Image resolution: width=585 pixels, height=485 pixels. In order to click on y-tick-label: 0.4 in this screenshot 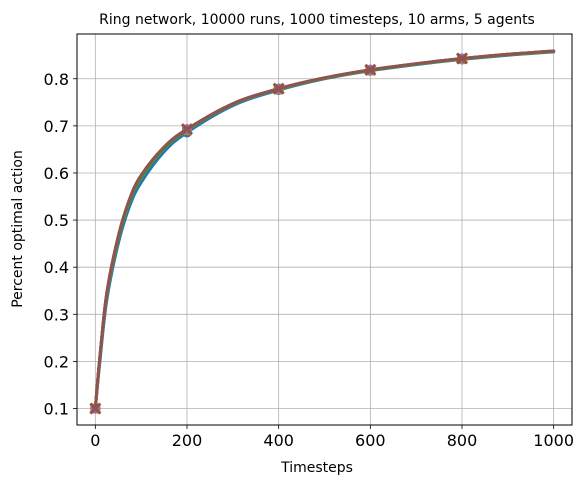, I will do `click(56, 267)`.